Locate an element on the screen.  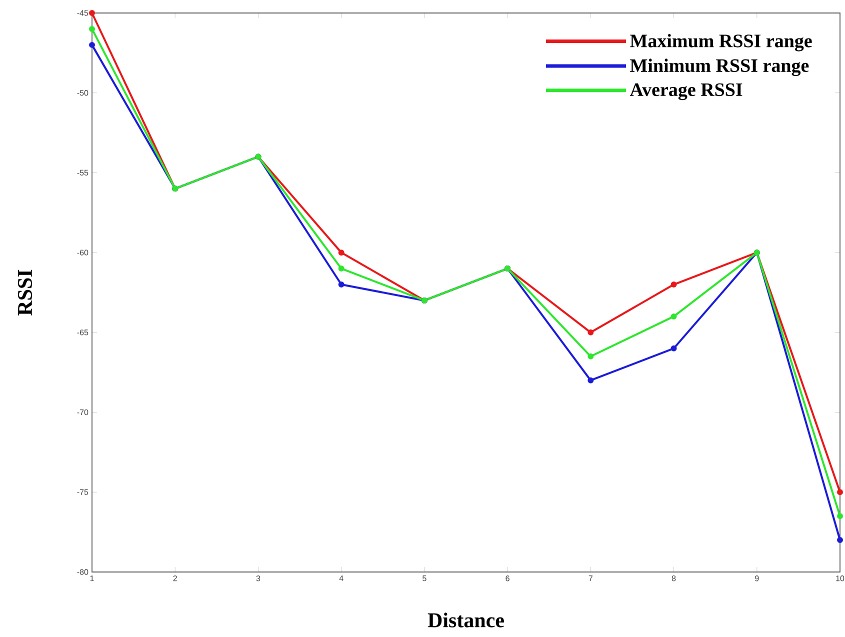
x-tick-label: 8 is located at coordinates (674, 579).